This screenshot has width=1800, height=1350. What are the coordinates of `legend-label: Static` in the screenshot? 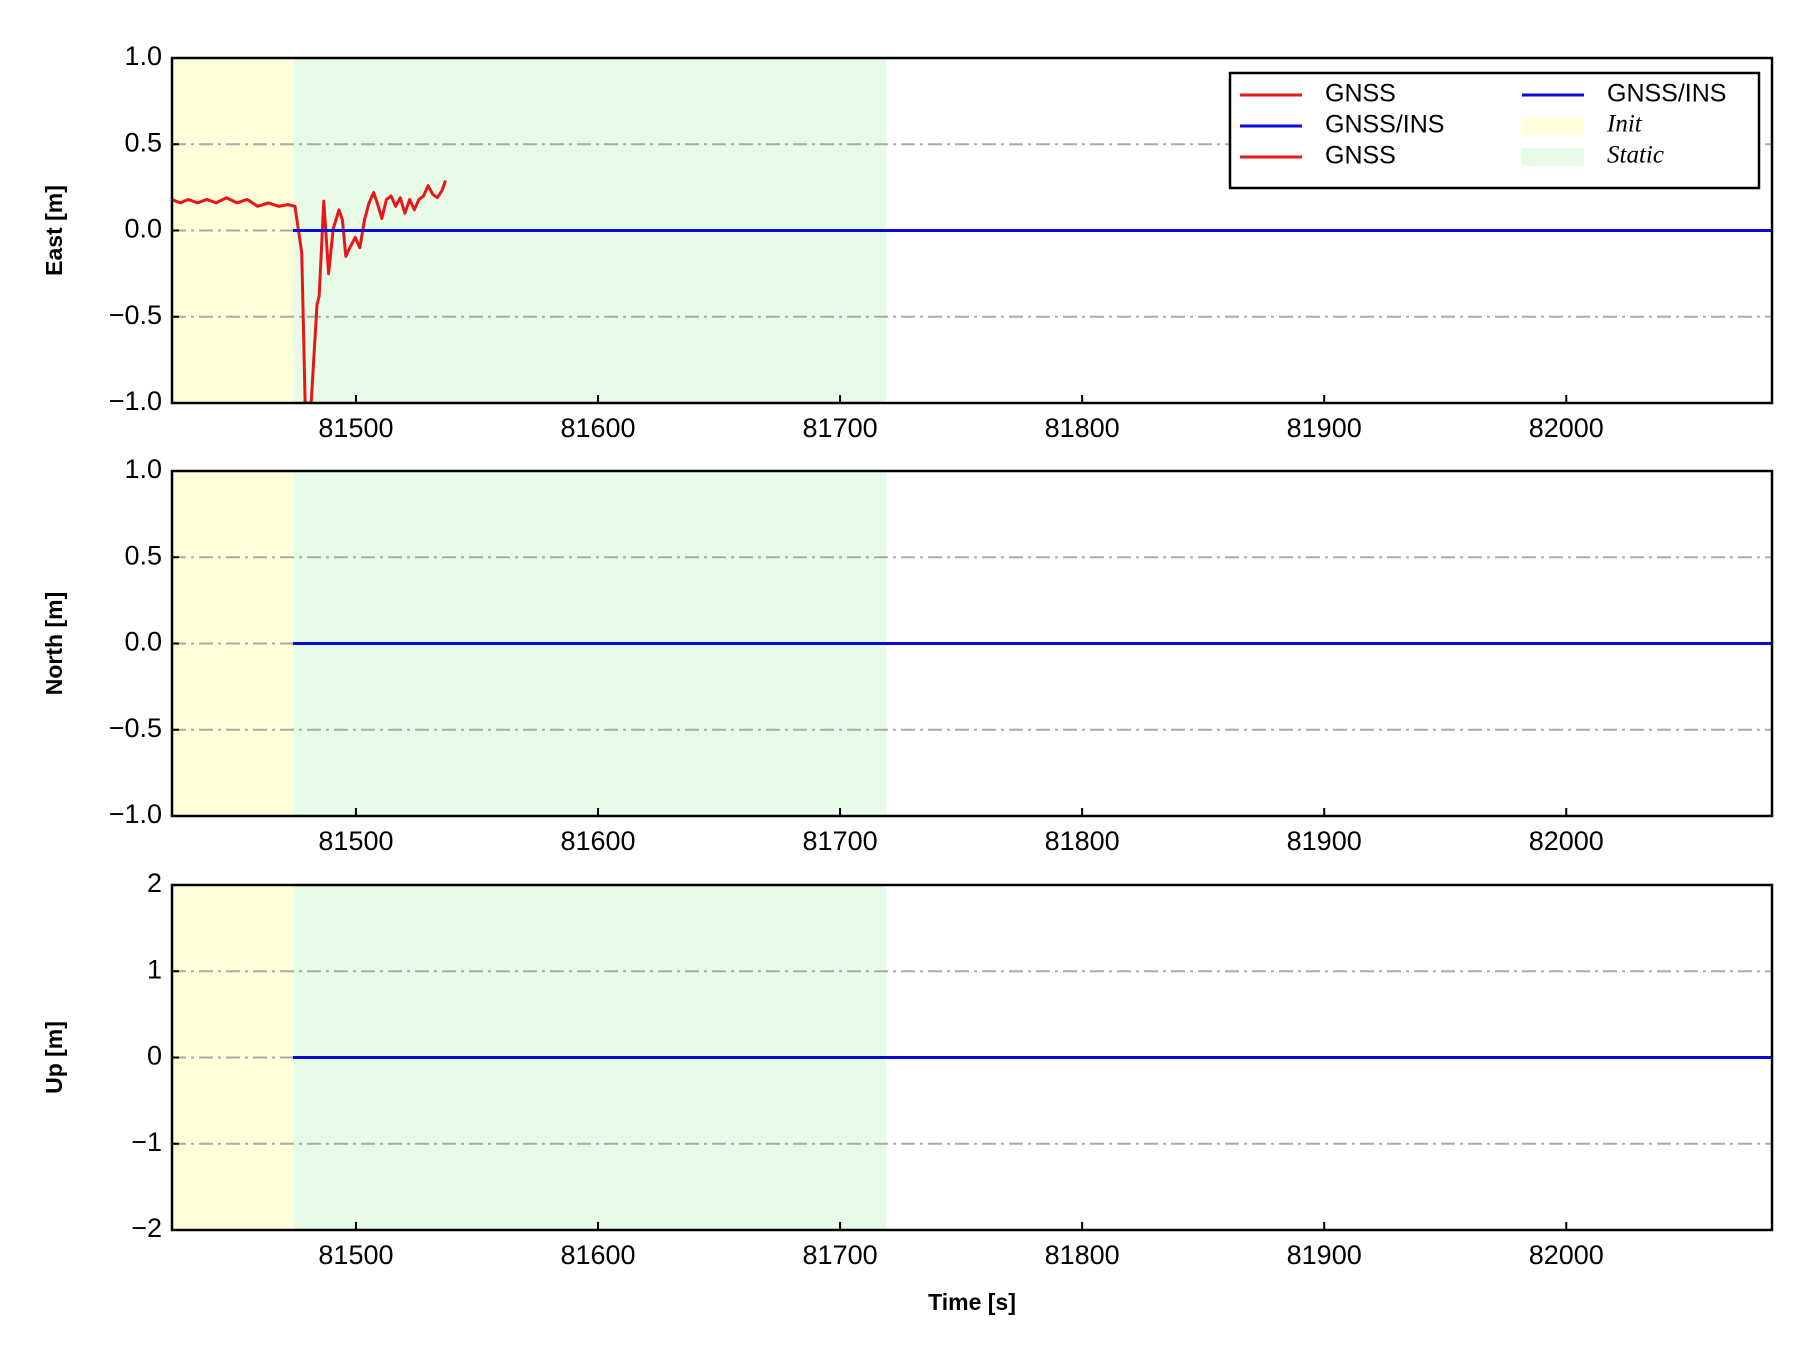 It's located at (1635, 155).